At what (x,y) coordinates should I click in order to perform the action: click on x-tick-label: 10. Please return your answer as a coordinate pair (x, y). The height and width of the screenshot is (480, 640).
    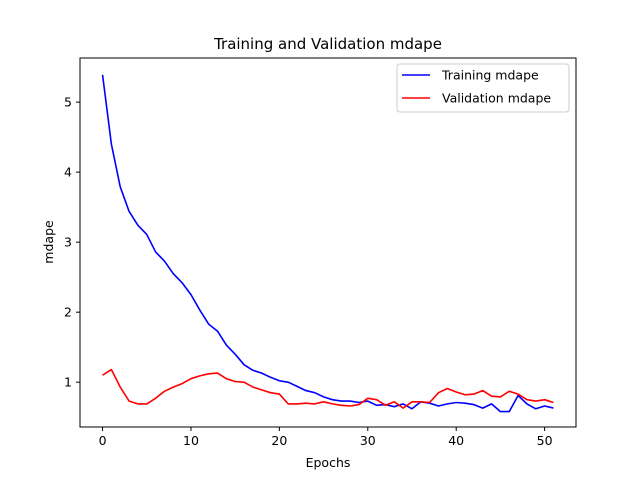
    Looking at the image, I should click on (191, 440).